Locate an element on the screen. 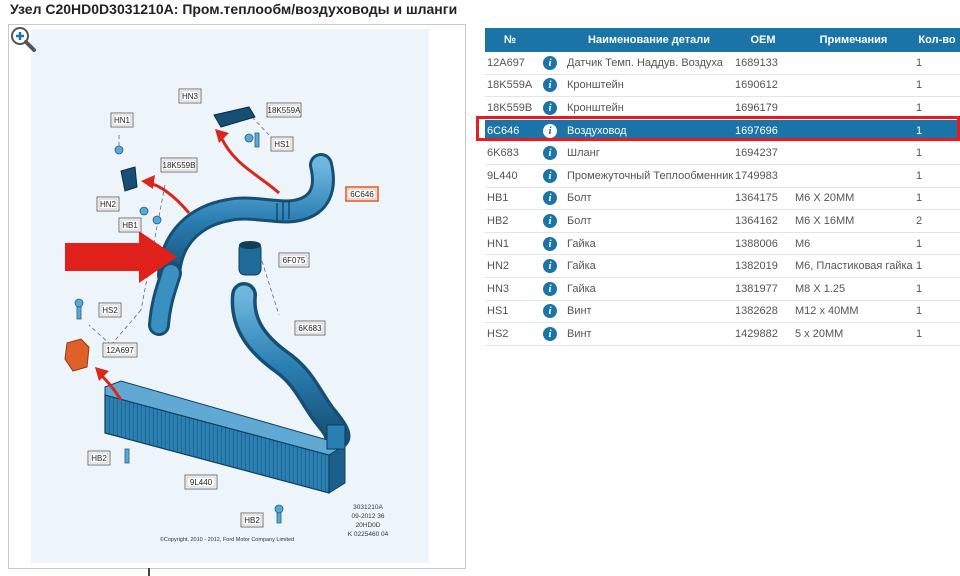 The width and height of the screenshot is (960, 576). table-row: HS1 i Винт 1382628 M12 x 40MM 1 is located at coordinates (722, 312).